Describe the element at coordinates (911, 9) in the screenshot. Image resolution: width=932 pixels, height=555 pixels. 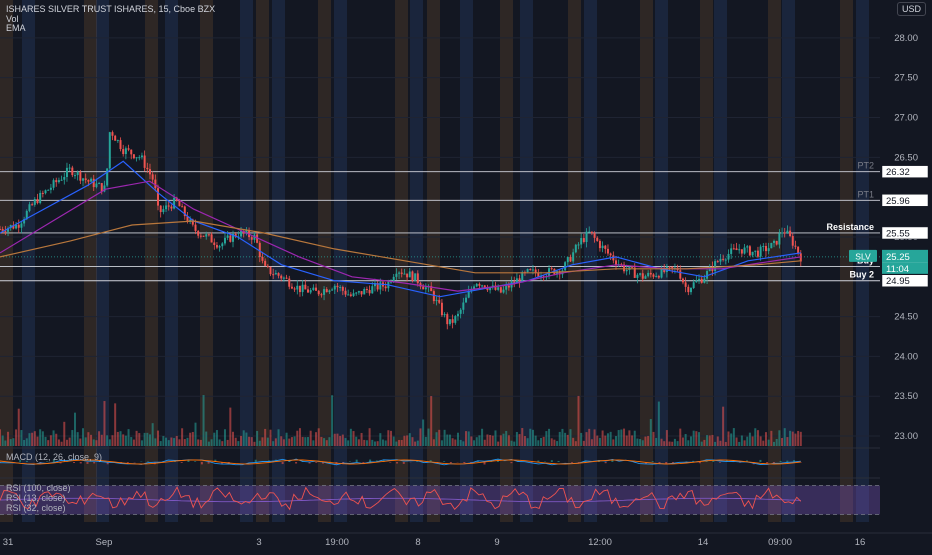
I see `currency-badge: USD` at that location.